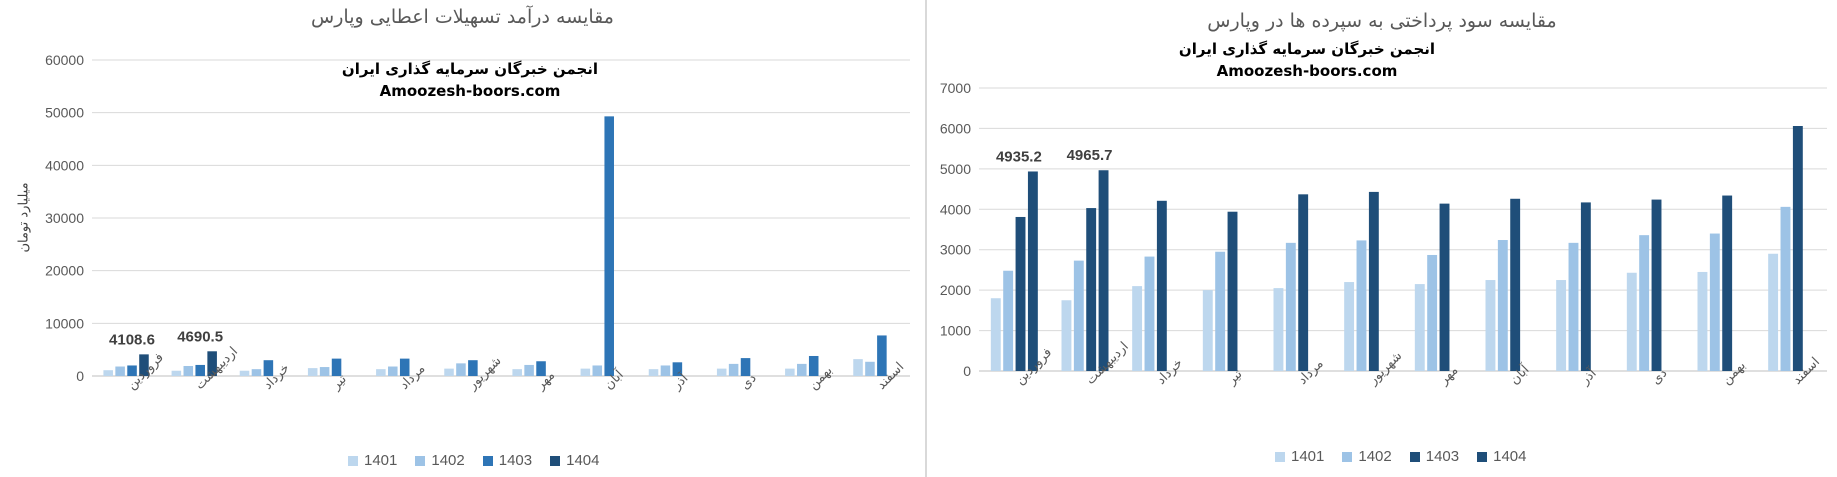  What do you see at coordinates (955, 209) in the screenshot?
I see `y-tick-label: 4000` at bounding box center [955, 209].